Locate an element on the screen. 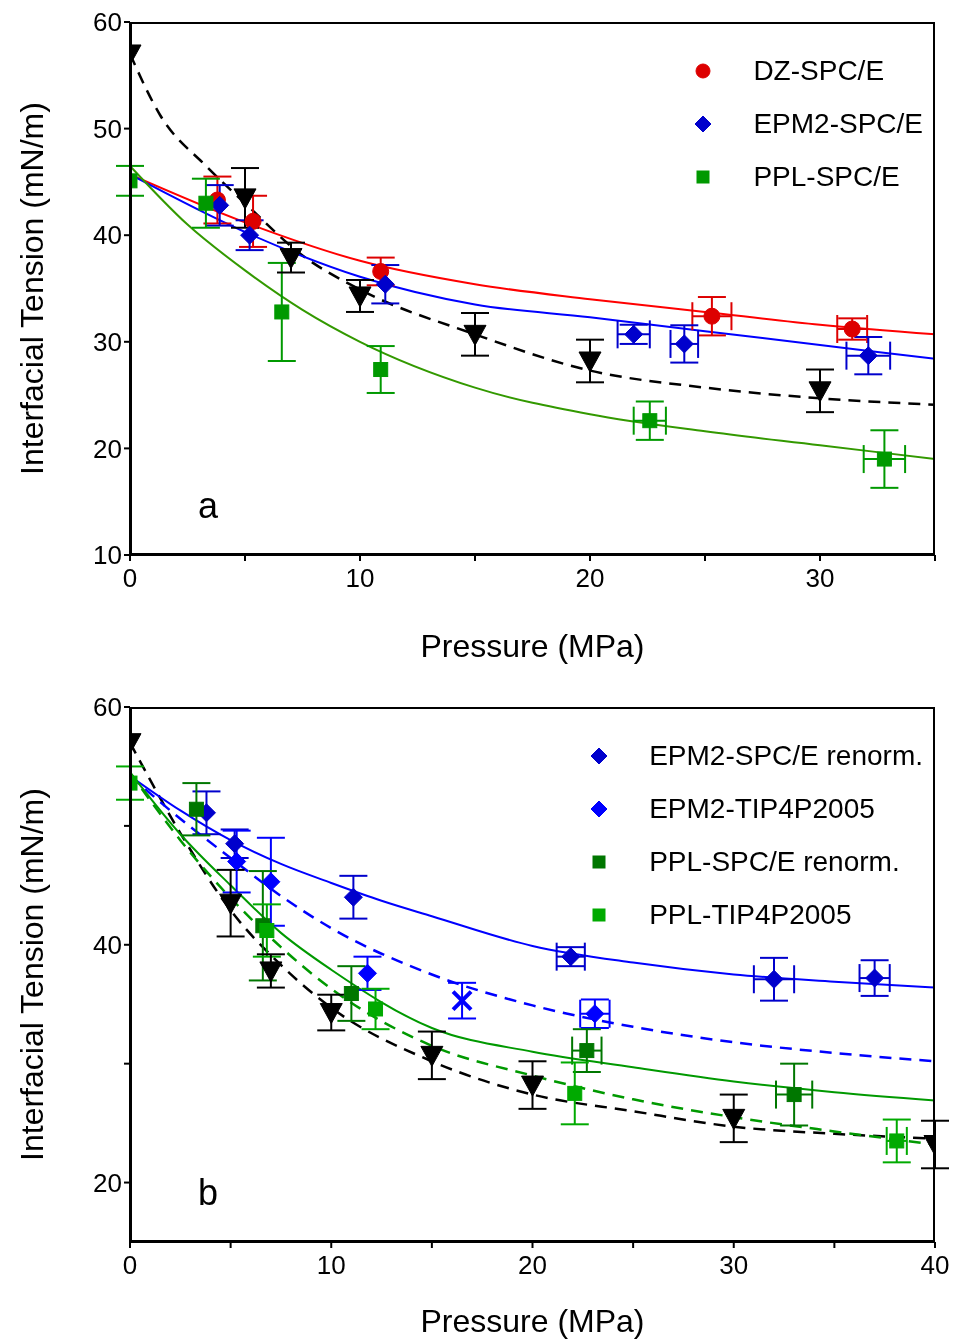 This screenshot has height=1340, width=953. legend-label: PPL-TIP4P2005 is located at coordinates (750, 914).